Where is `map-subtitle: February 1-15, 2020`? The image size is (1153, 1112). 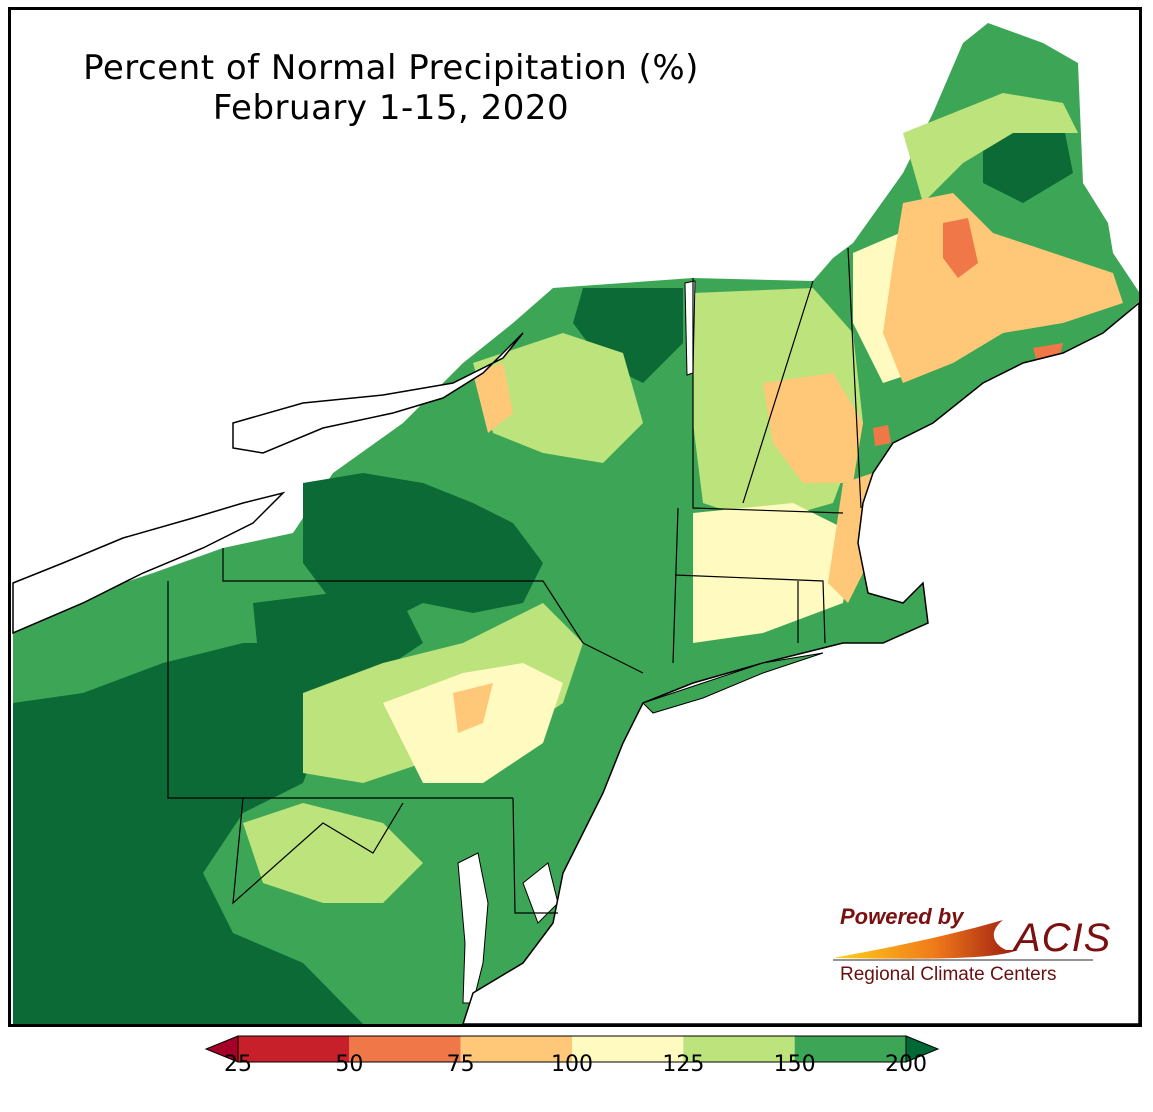 map-subtitle: February 1-15, 2020 is located at coordinates (391, 108).